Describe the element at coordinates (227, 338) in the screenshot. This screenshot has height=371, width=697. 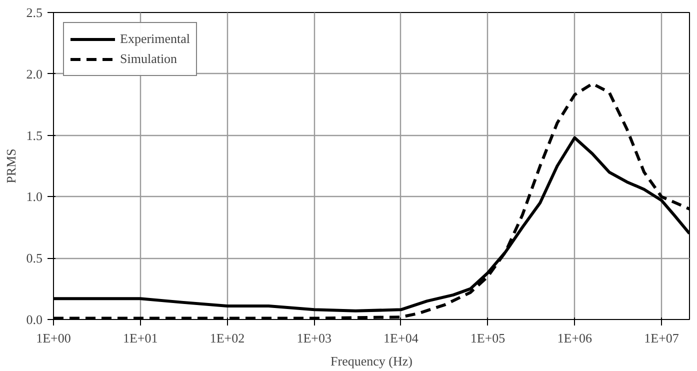
I see `x-tick-label: 1E+02` at that location.